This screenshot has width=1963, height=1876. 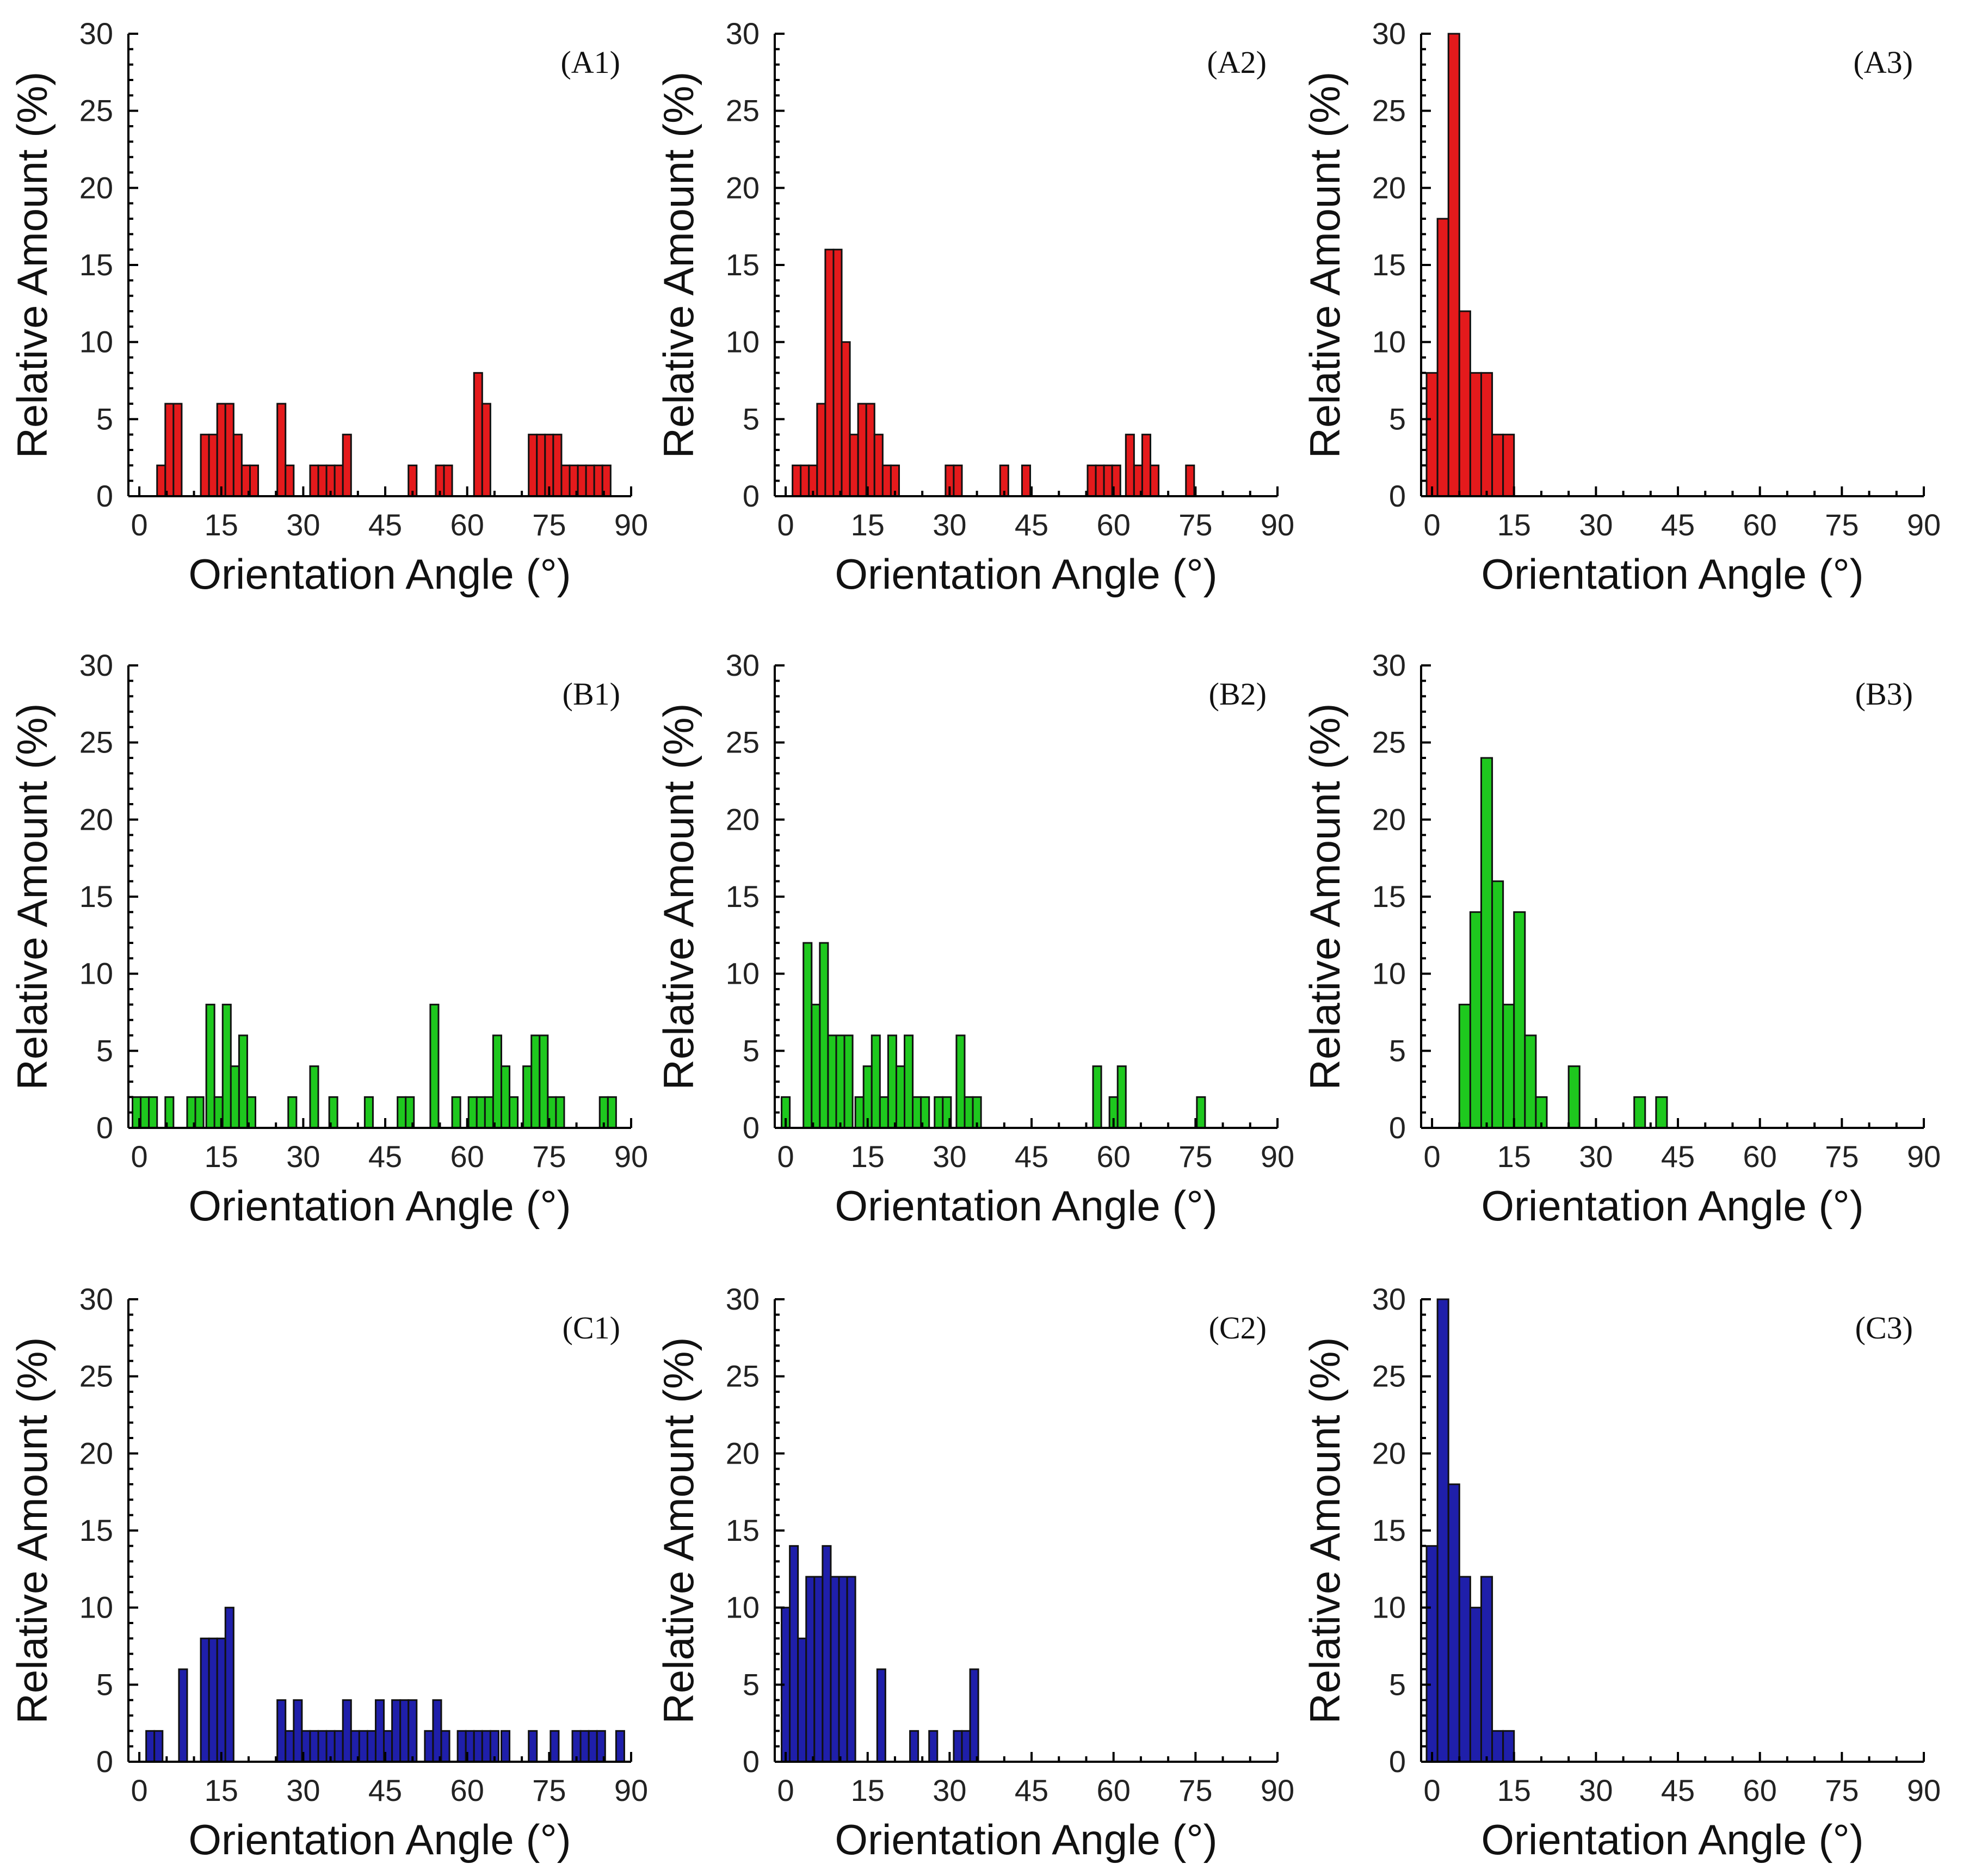 What do you see at coordinates (1238, 694) in the screenshot?
I see `panel-label: (B2)` at bounding box center [1238, 694].